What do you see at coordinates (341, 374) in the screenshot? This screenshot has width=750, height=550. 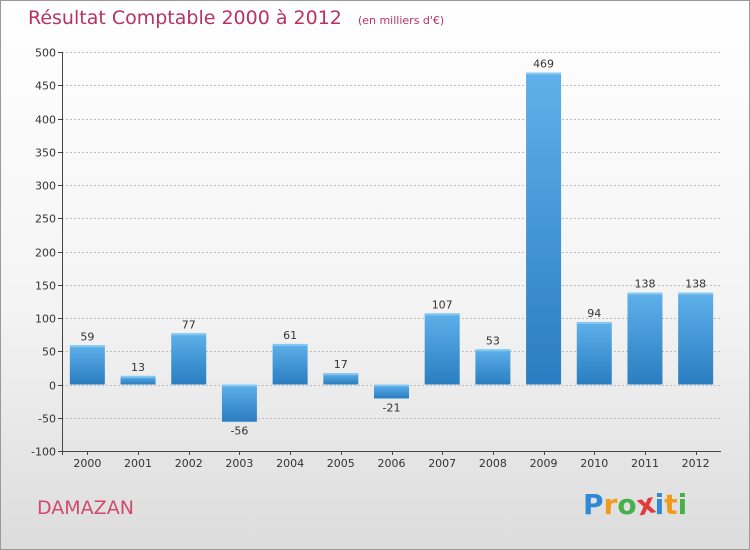 I see `bar-highlight-2005` at bounding box center [341, 374].